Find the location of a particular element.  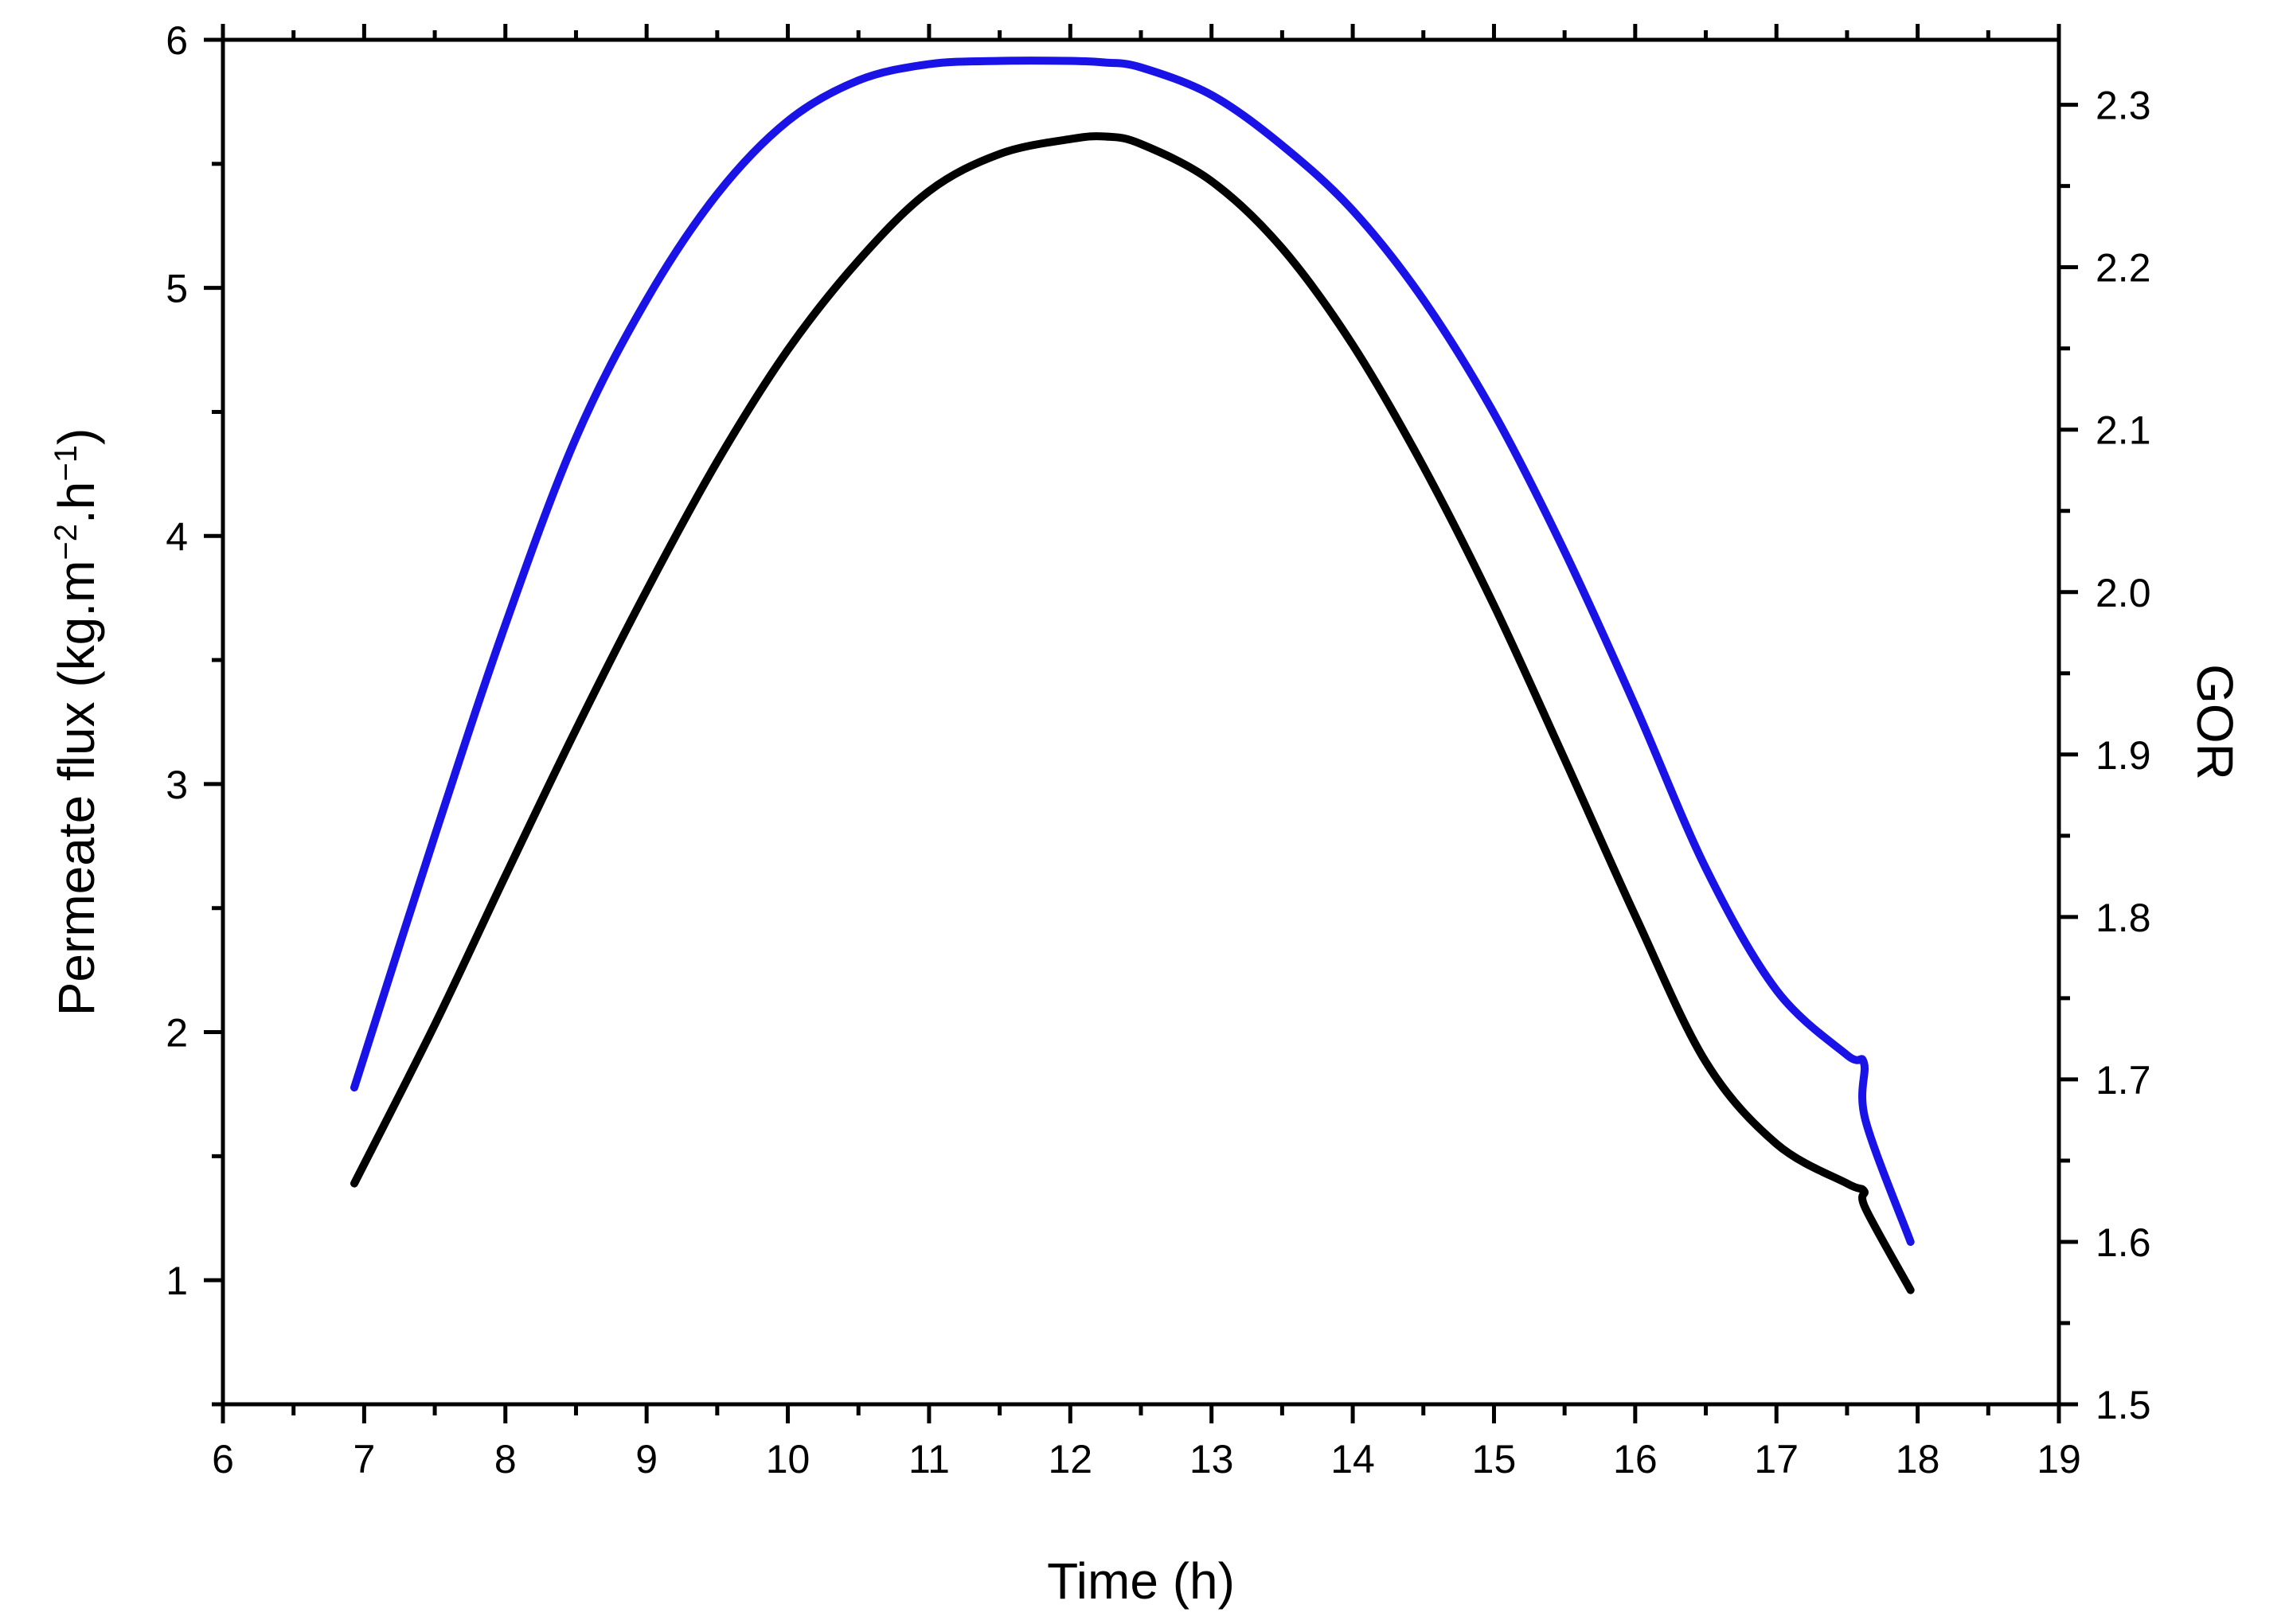

yr-tick-label: 2.1 is located at coordinates (2123, 430).